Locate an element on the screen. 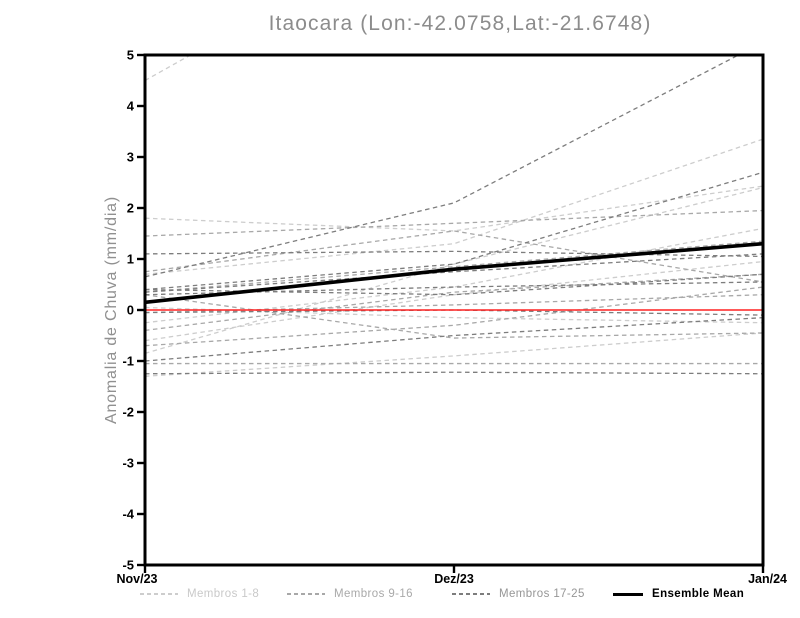 The image size is (800, 618). legend-label: Membros 1-8 is located at coordinates (223, 594).